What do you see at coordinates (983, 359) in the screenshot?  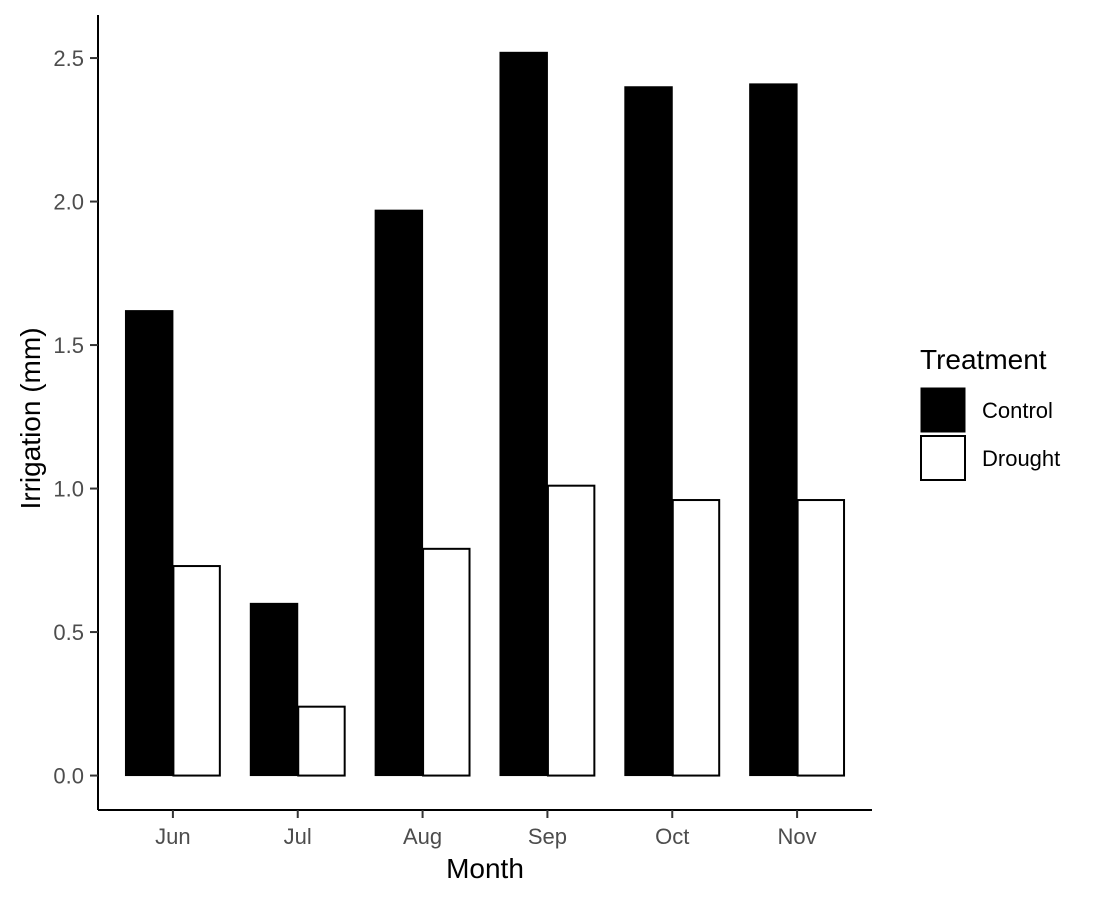 I see `legend-title: Treatment` at bounding box center [983, 359].